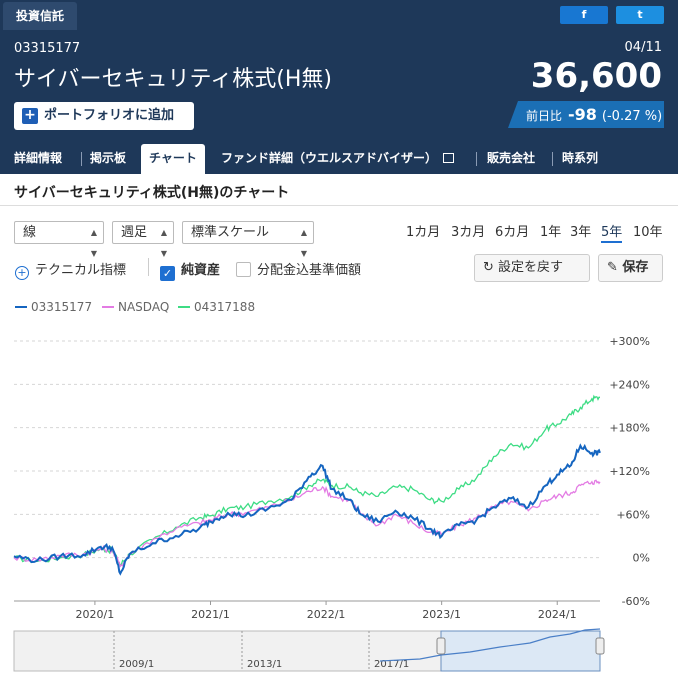 The image size is (678, 683). Describe the element at coordinates (629, 471) in the screenshot. I see `y-tick-label: +120%` at that location.